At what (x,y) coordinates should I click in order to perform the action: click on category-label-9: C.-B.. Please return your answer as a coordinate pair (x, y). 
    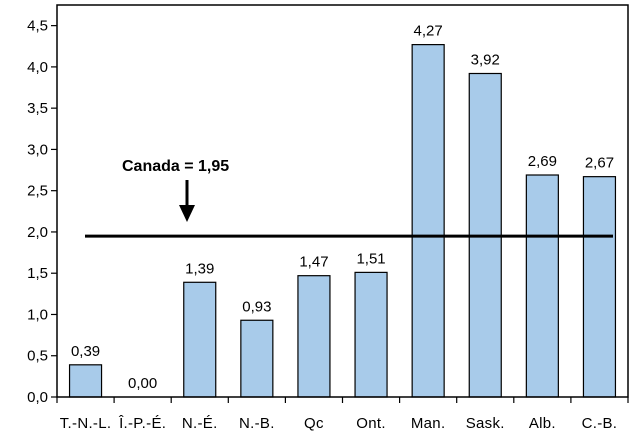
    Looking at the image, I should click on (600, 423).